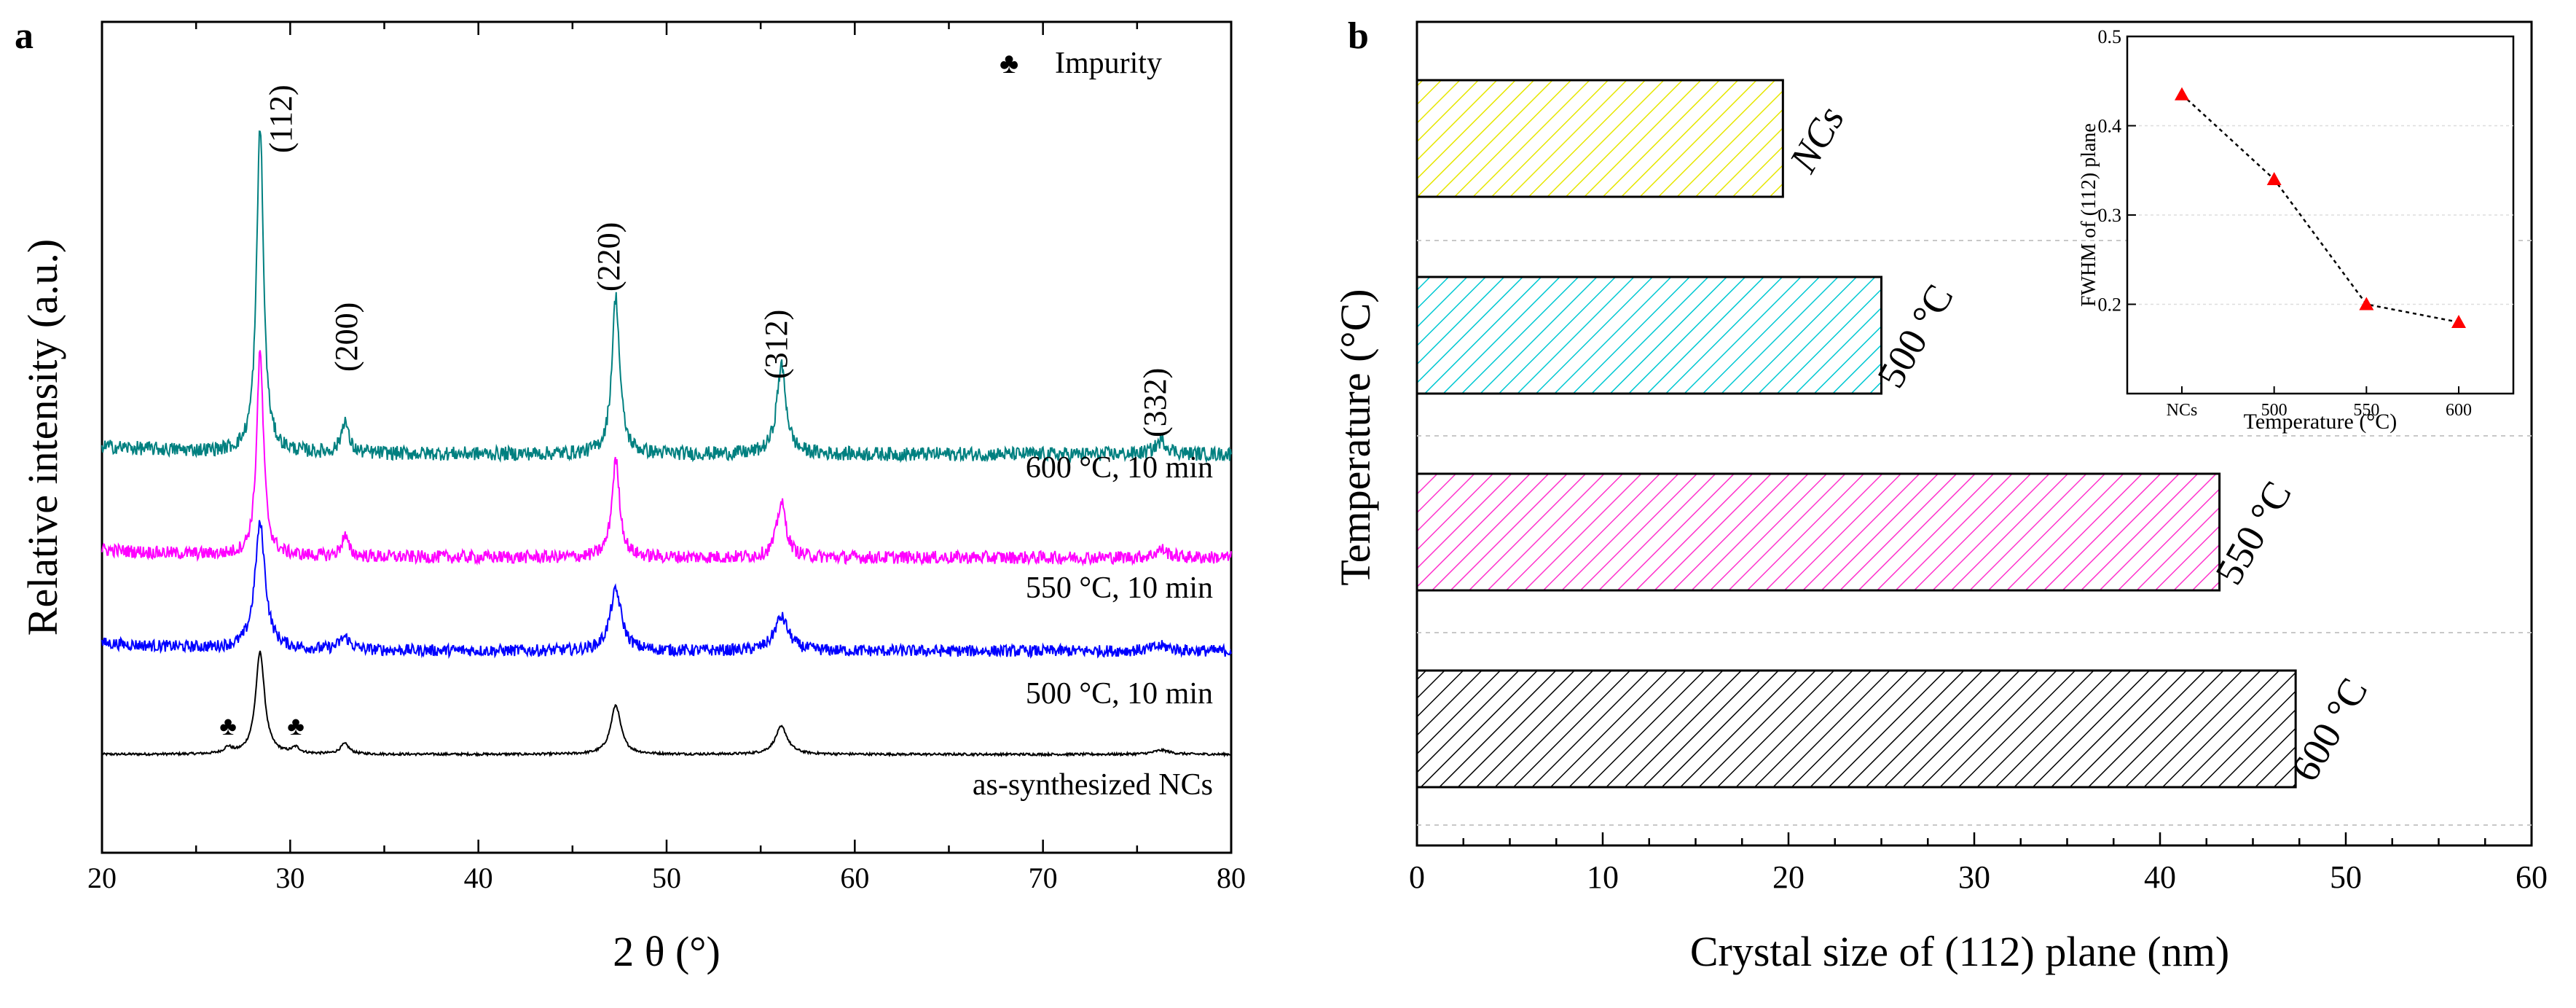  I want to click on fwhm-y-tick-label: 0.2, so click(2110, 305).